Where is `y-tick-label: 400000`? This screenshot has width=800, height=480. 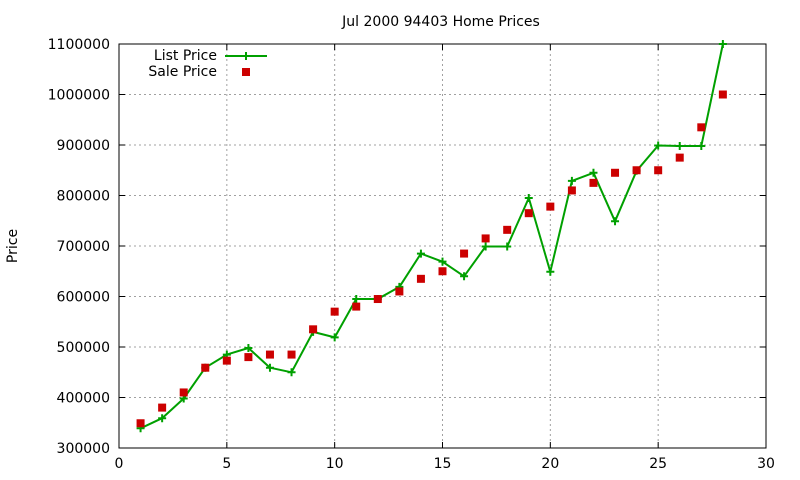
y-tick-label: 400000 is located at coordinates (83, 399).